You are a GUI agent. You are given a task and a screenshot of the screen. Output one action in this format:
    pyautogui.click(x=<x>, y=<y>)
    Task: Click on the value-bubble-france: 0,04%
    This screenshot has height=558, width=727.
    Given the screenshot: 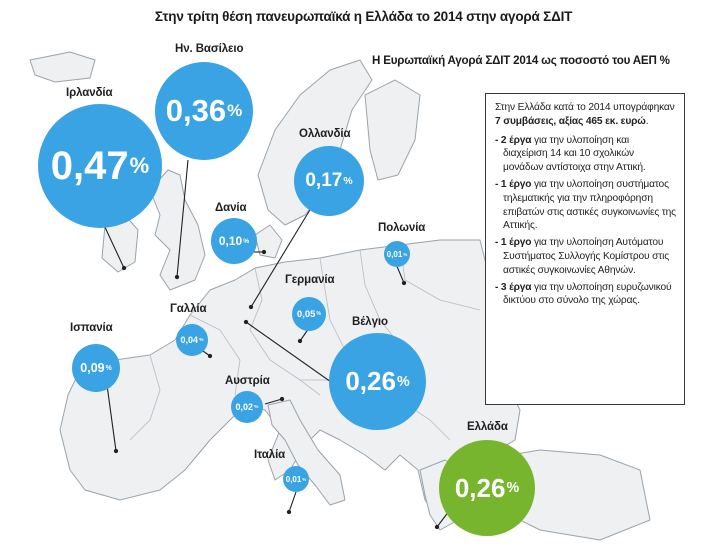 What is the action you would take?
    pyautogui.click(x=192, y=340)
    